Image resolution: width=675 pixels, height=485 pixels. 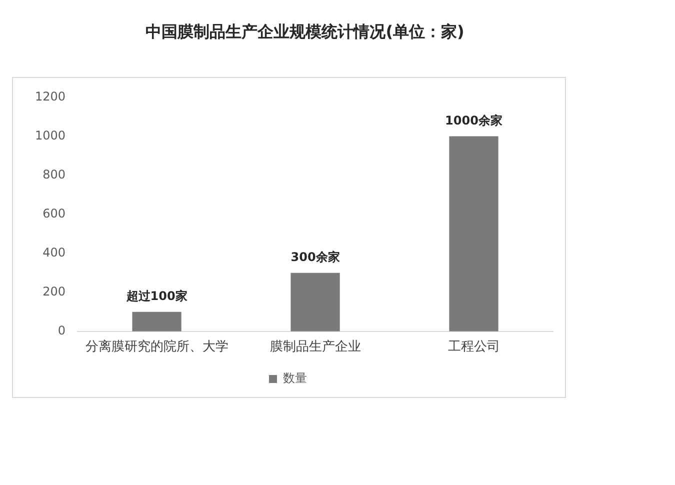 I want to click on y-tick-label: 1200, so click(x=50, y=96).